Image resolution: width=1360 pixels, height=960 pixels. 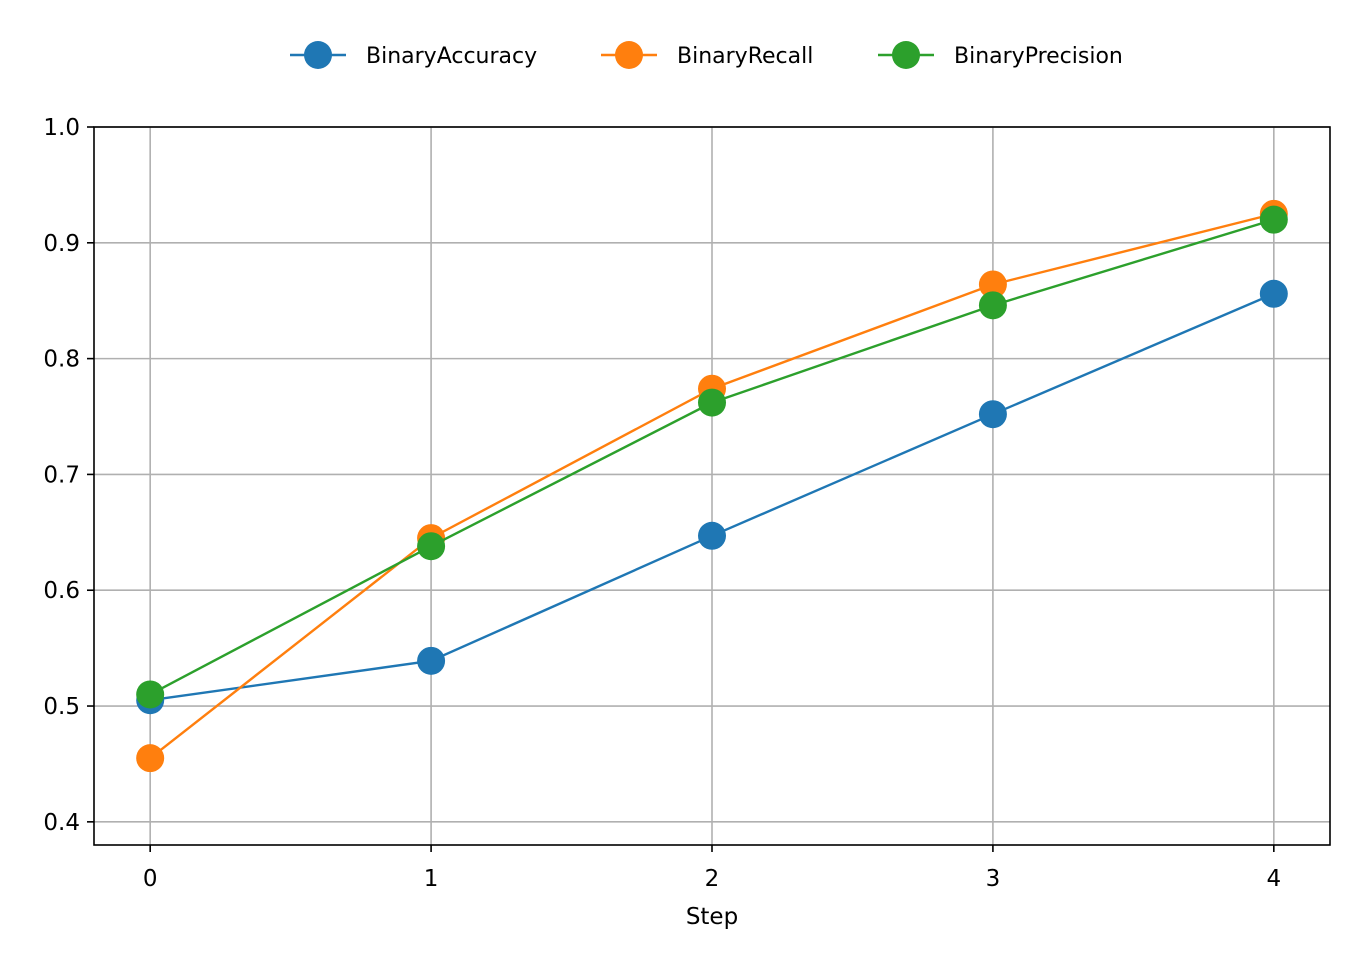 What do you see at coordinates (61, 244) in the screenshot?
I see `y-tick-label: 0.9` at bounding box center [61, 244].